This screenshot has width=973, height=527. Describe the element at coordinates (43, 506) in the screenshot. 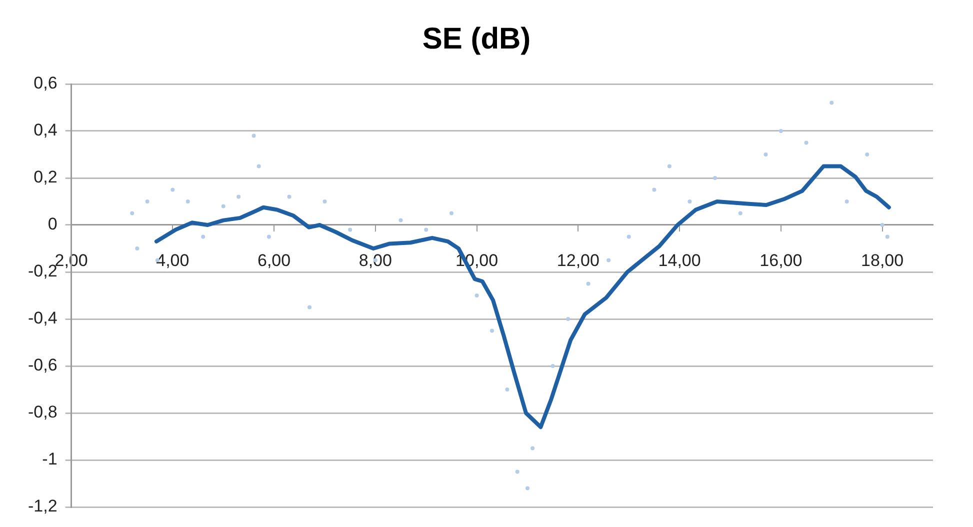

I see `y-tick-label: -1,2` at that location.